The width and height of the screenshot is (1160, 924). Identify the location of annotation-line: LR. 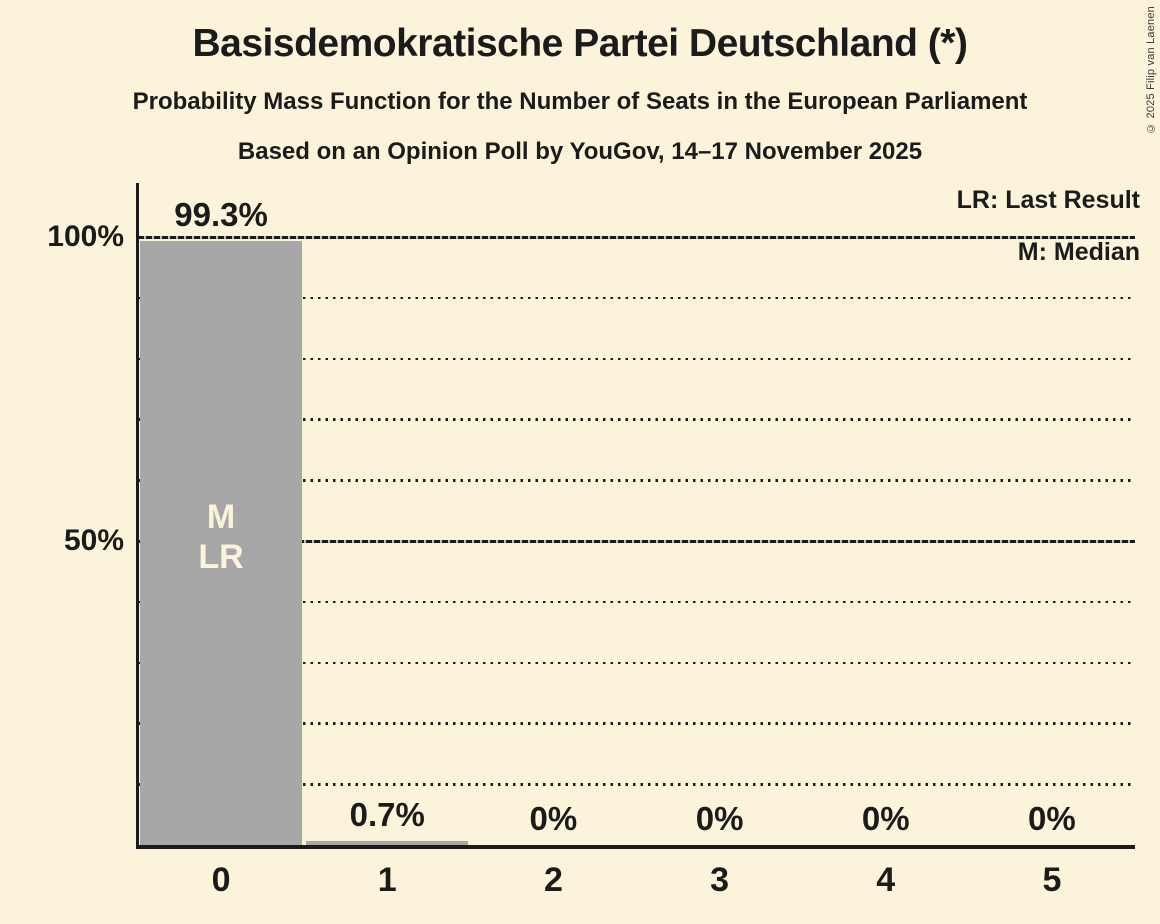
(221, 557).